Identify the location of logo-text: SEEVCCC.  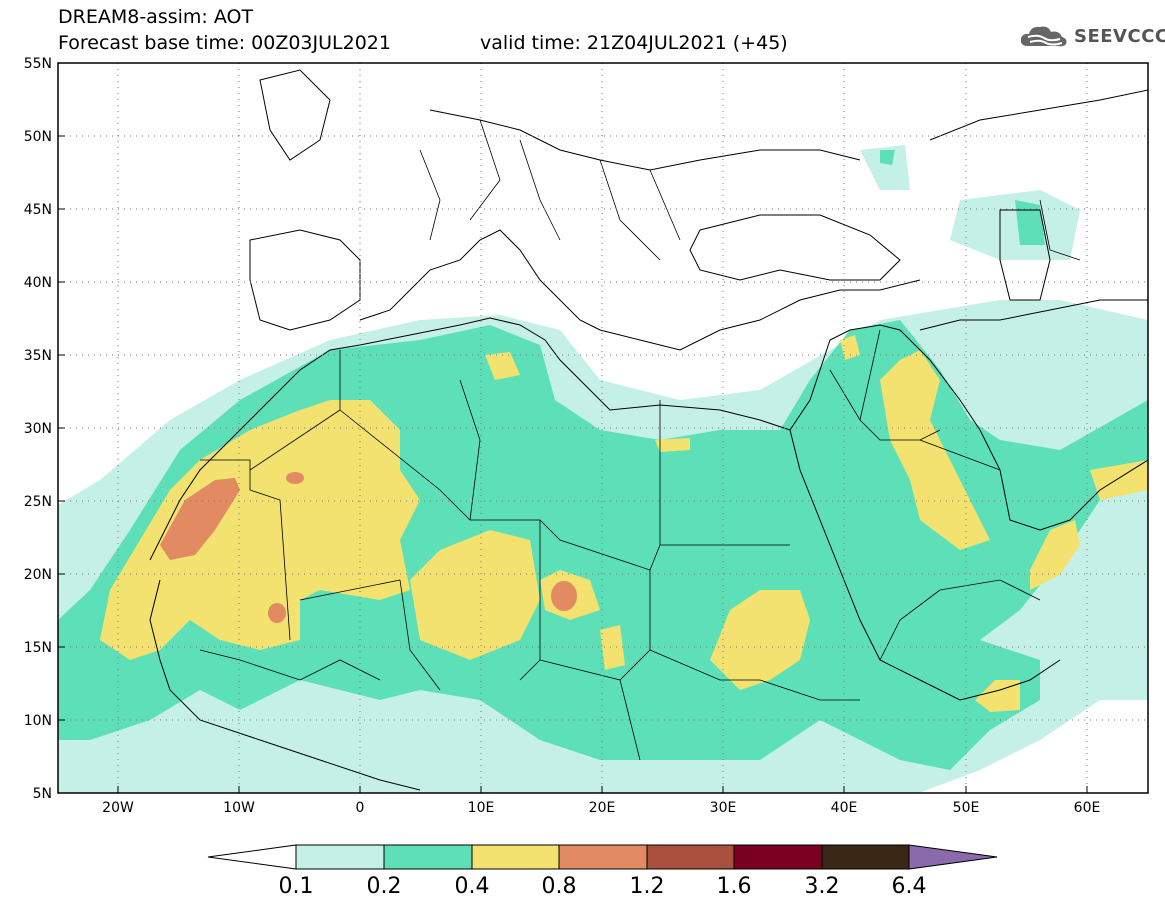
(1119, 36).